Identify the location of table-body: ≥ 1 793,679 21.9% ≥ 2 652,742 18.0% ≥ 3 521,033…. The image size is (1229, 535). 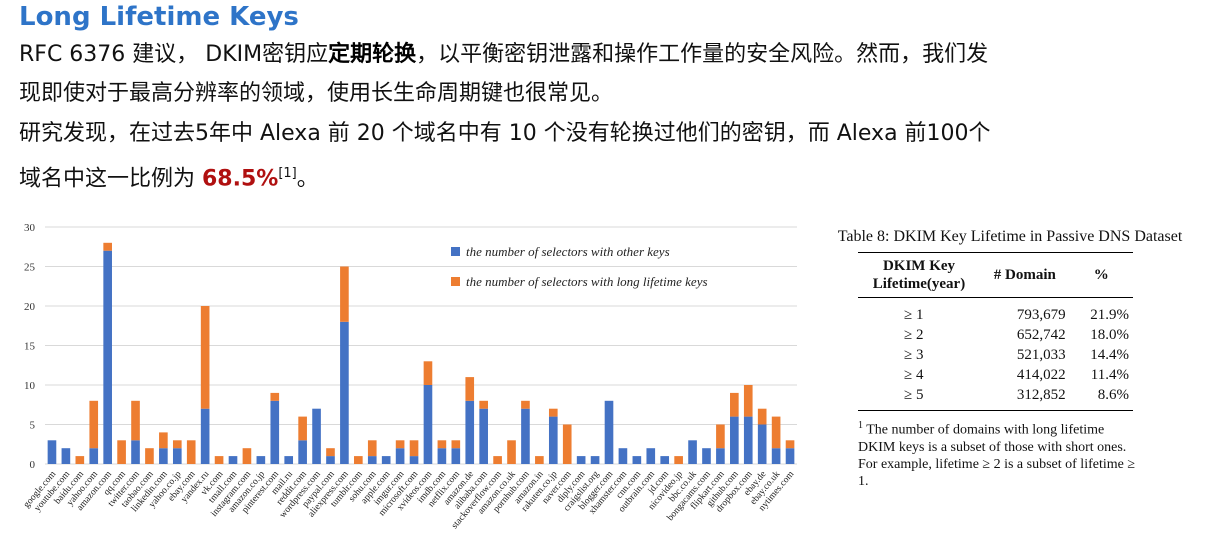
(995, 354).